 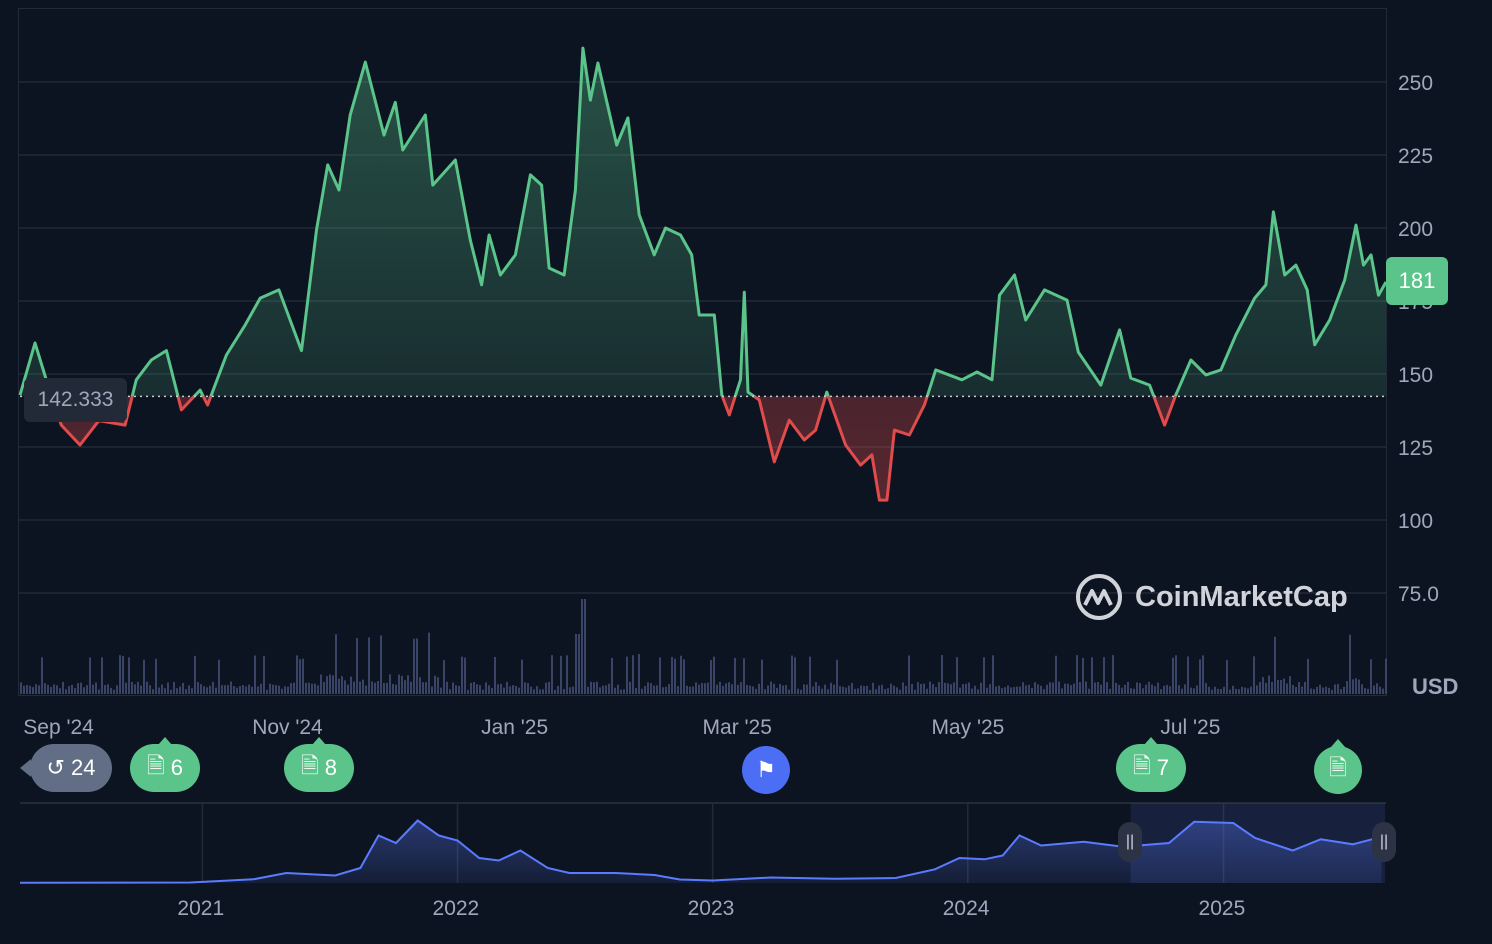 I want to click on history-marker: ↺ 24, so click(x=66, y=768).